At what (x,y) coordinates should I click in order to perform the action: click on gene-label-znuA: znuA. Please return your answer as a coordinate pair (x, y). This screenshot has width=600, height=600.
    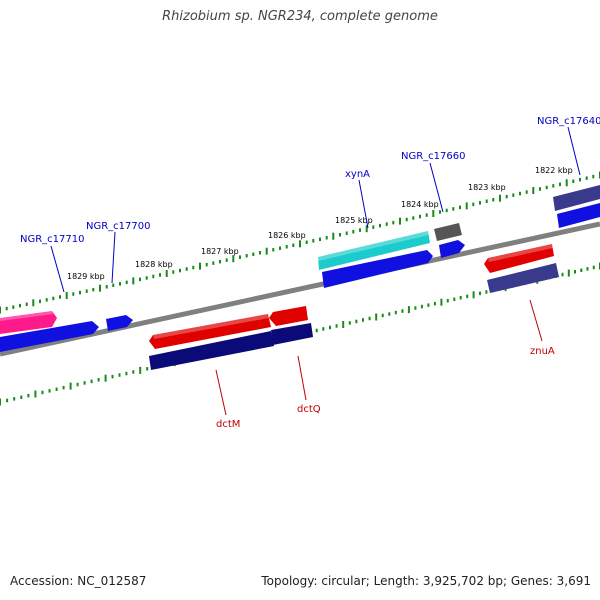
    Looking at the image, I should click on (542, 351).